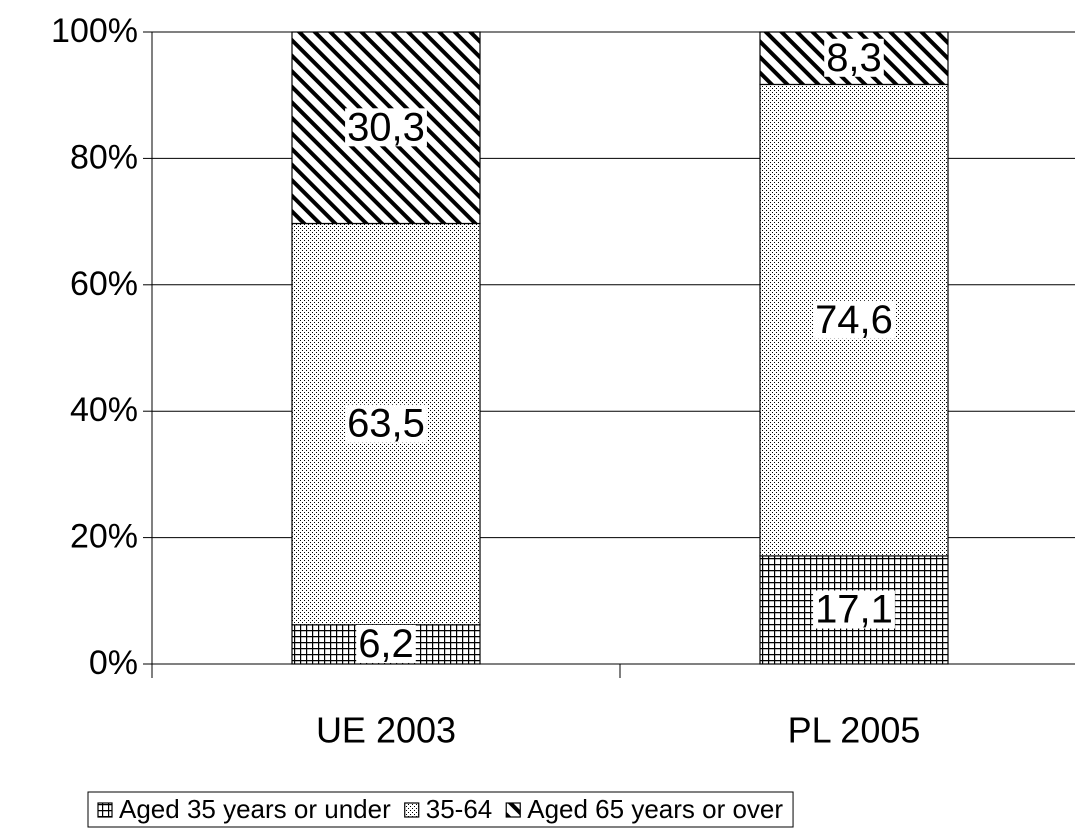 The image size is (1075, 828). I want to click on x-tick-label: UE 2003, so click(386, 730).